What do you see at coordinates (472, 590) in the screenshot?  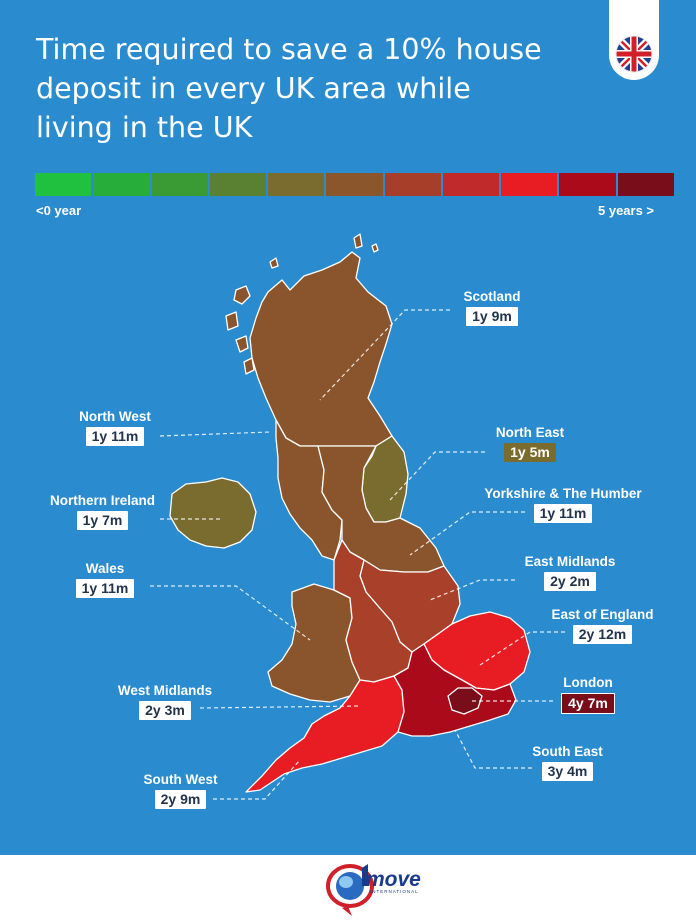 I see `leader-east-midlands` at bounding box center [472, 590].